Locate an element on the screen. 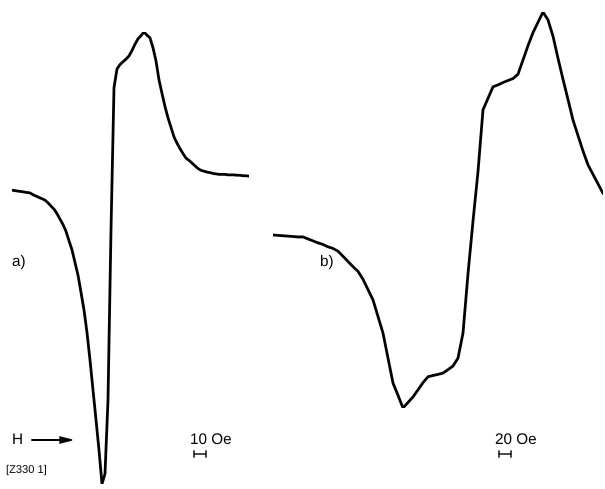 Image resolution: width=605 pixels, height=489 pixels. annotation: a) is located at coordinates (18, 262).